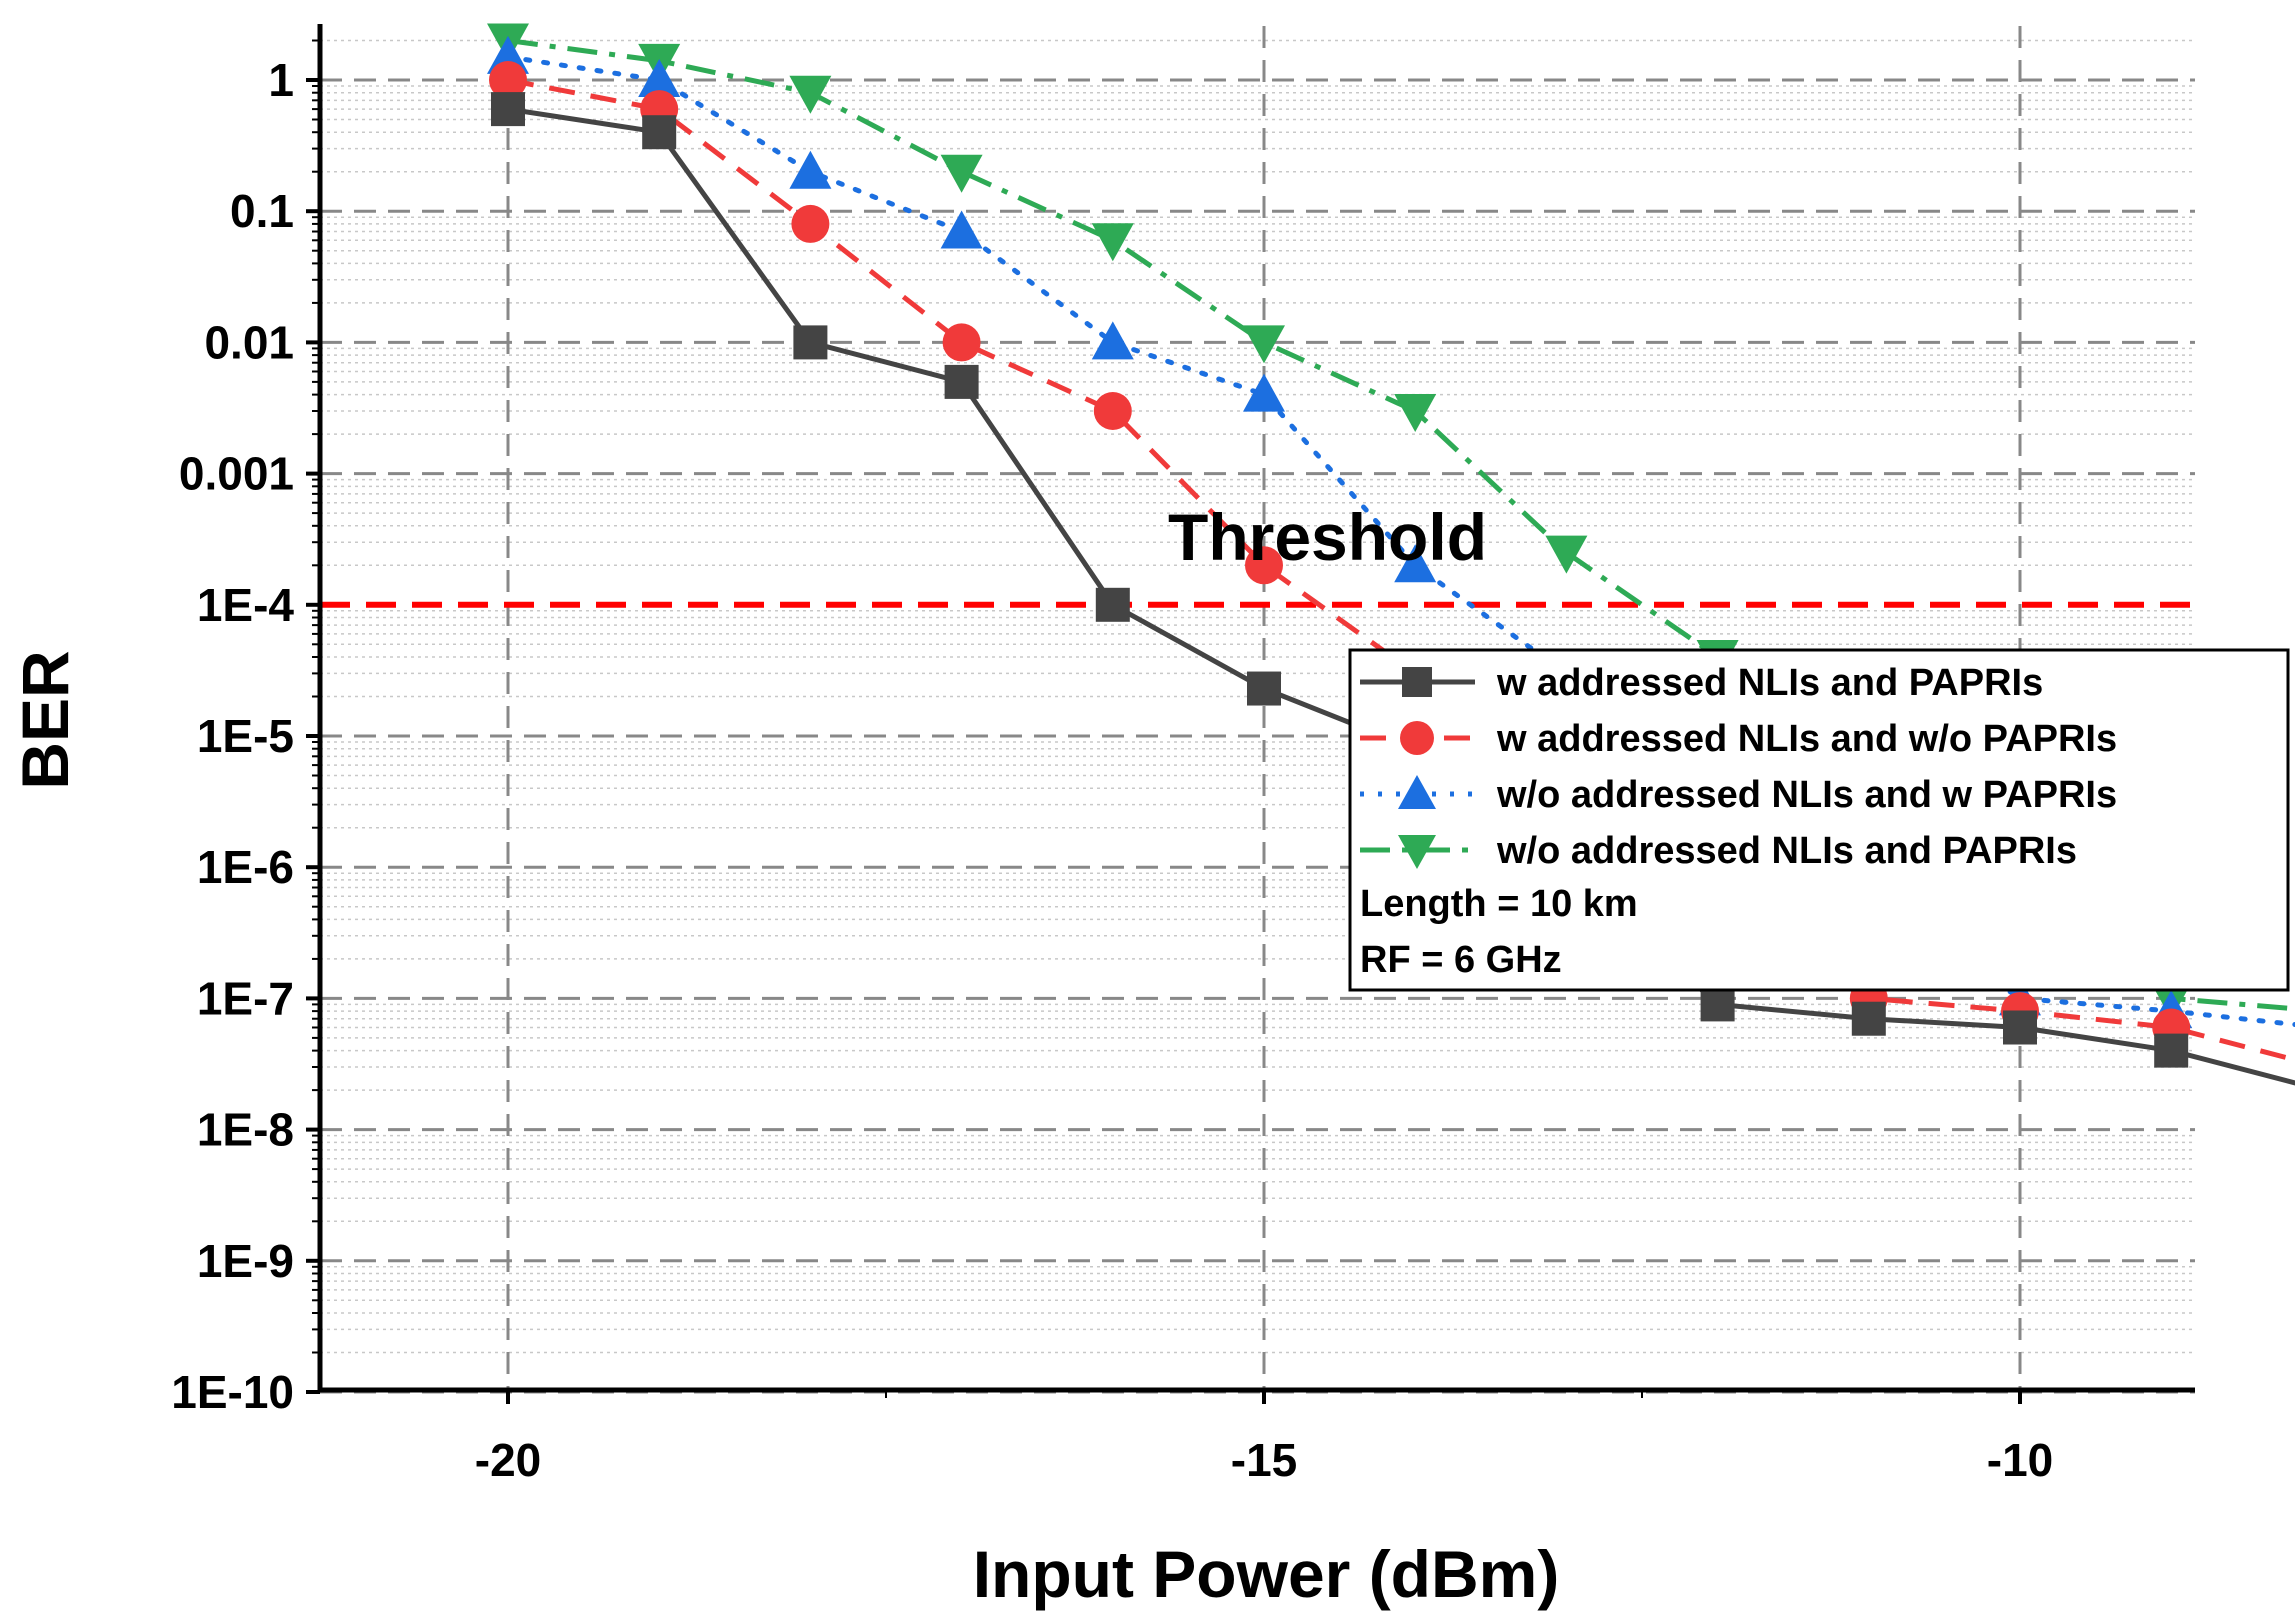 This screenshot has height=1611, width=2295. I want to click on y-tick-label: 1E-6, so click(245, 867).